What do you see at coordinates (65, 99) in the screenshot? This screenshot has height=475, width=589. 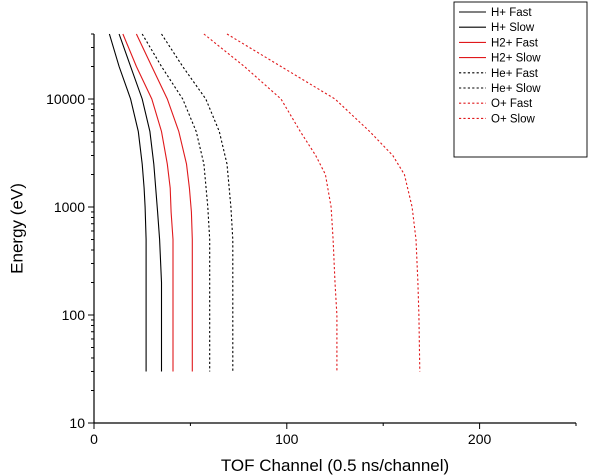 I see `y-tick-label: 10000` at bounding box center [65, 99].